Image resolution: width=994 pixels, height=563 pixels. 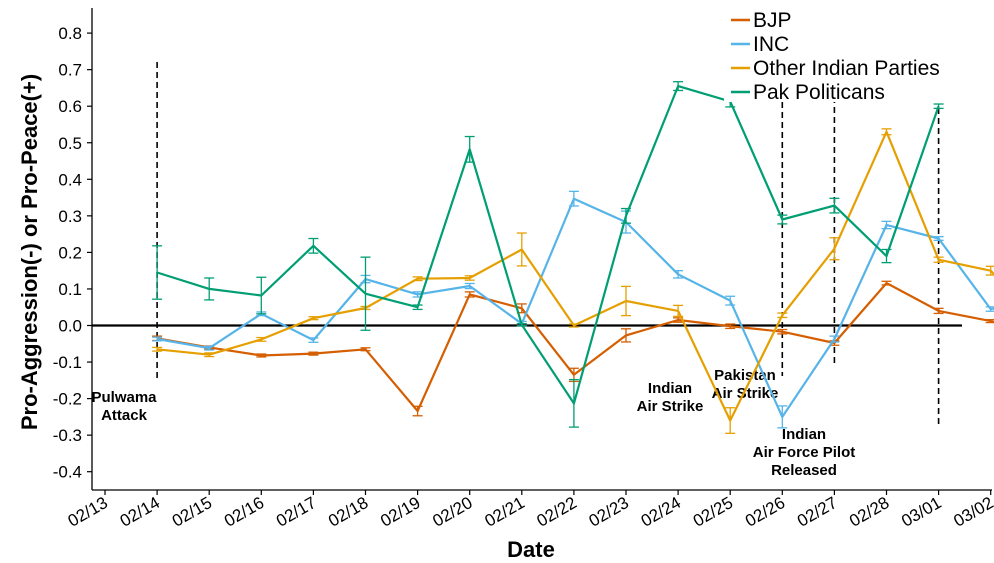 What do you see at coordinates (869, 512) in the screenshot?
I see `x-tick-label: 02/28` at bounding box center [869, 512].